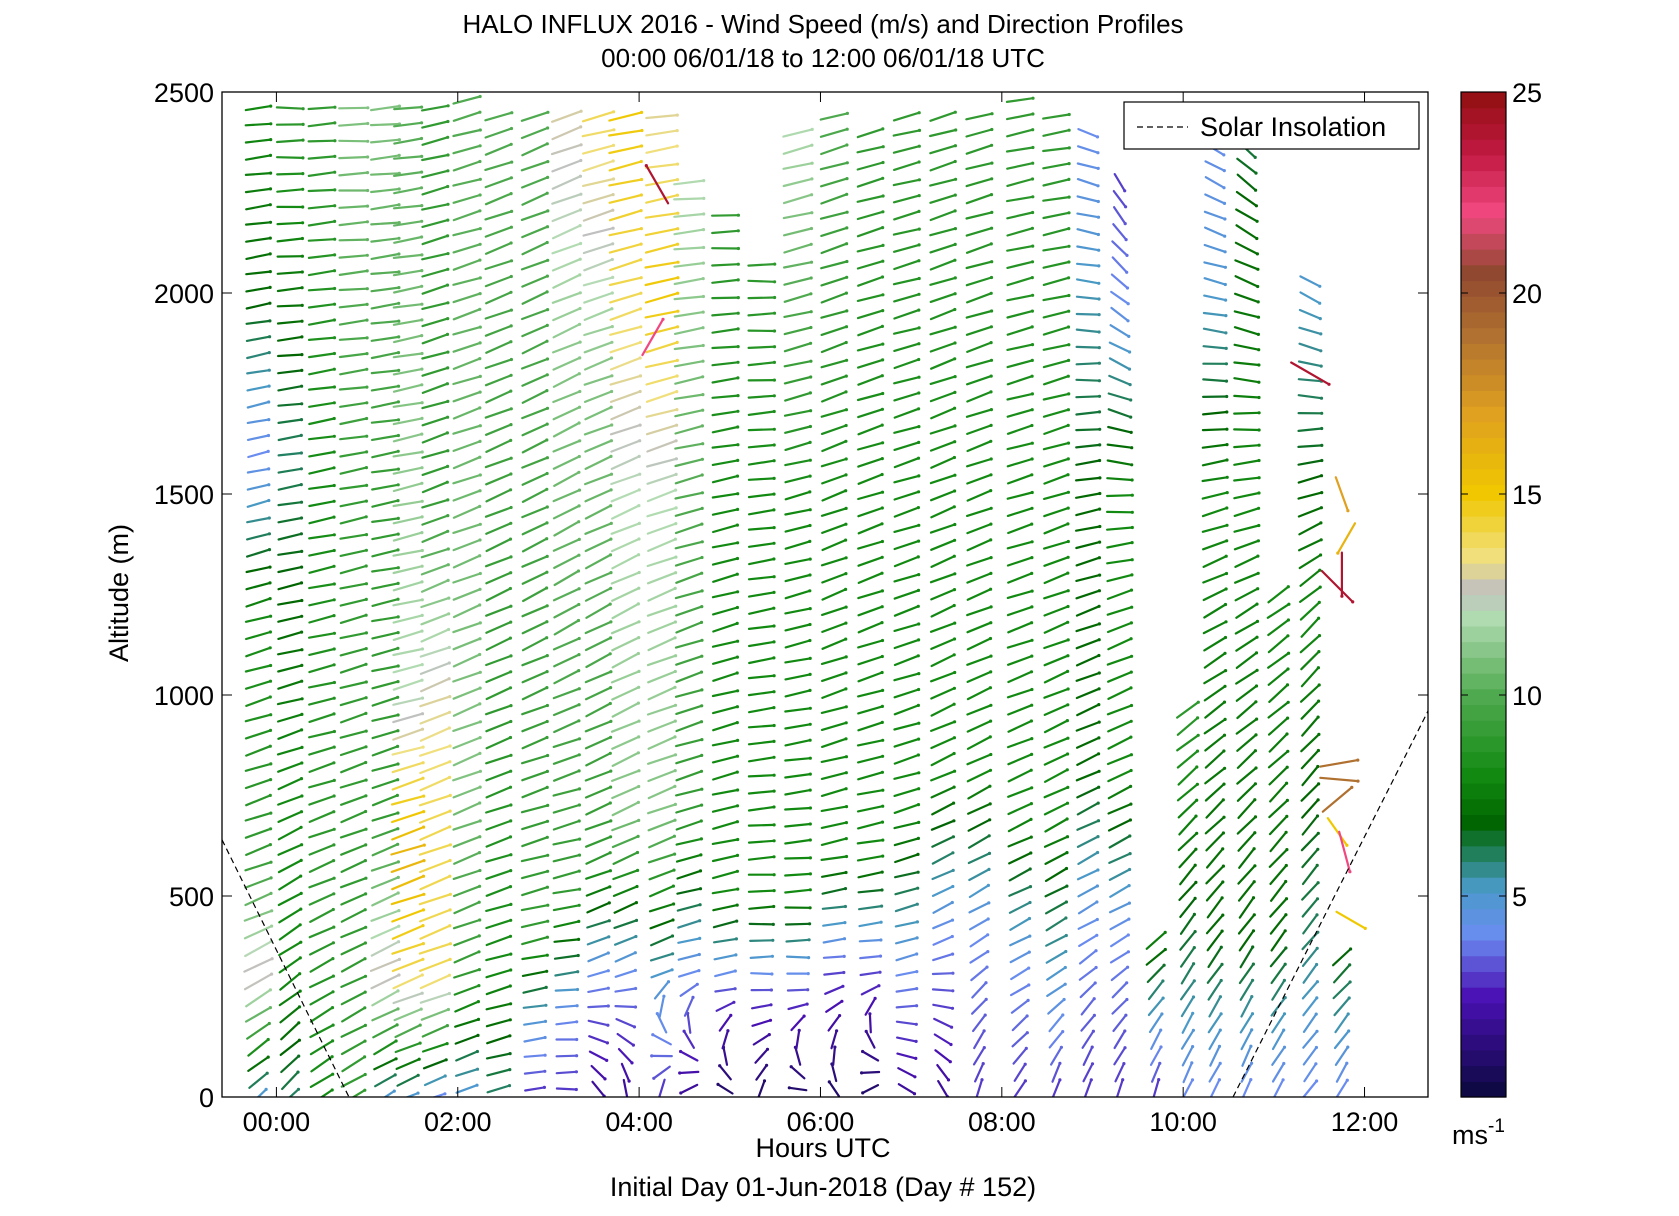 The width and height of the screenshot is (1679, 1216). Describe the element at coordinates (639, 1122) in the screenshot. I see `x-tick-label: 04:00` at that location.